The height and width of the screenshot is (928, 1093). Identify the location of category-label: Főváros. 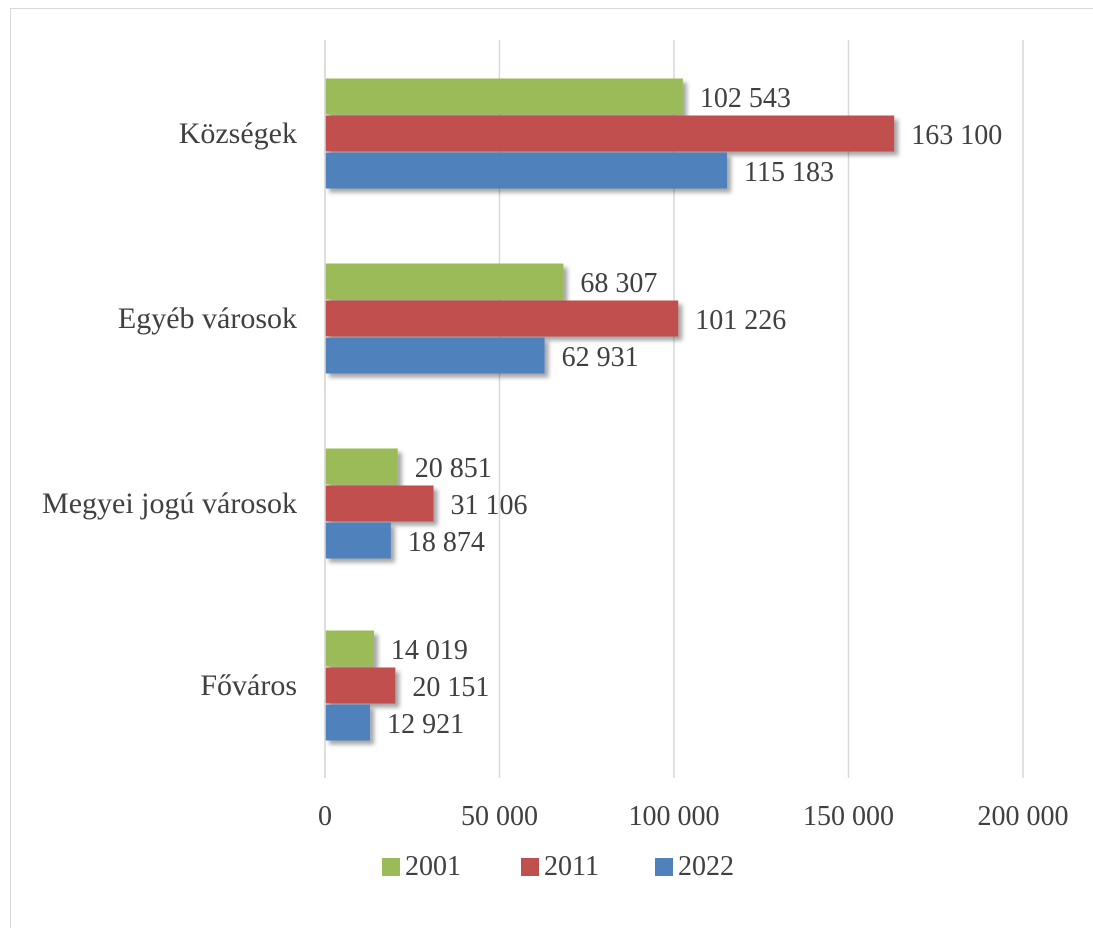
(248, 685).